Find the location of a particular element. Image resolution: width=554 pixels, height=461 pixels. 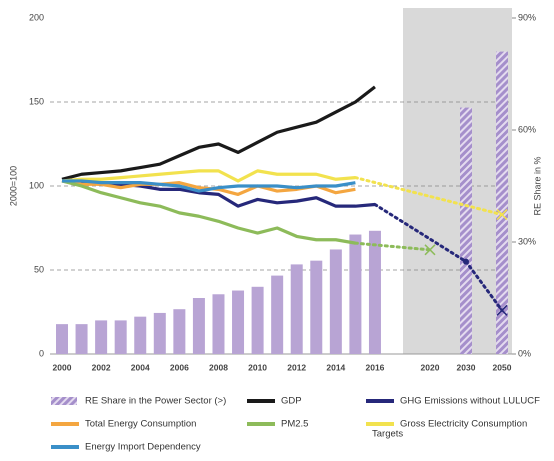

projection-region is located at coordinates (457, 181).